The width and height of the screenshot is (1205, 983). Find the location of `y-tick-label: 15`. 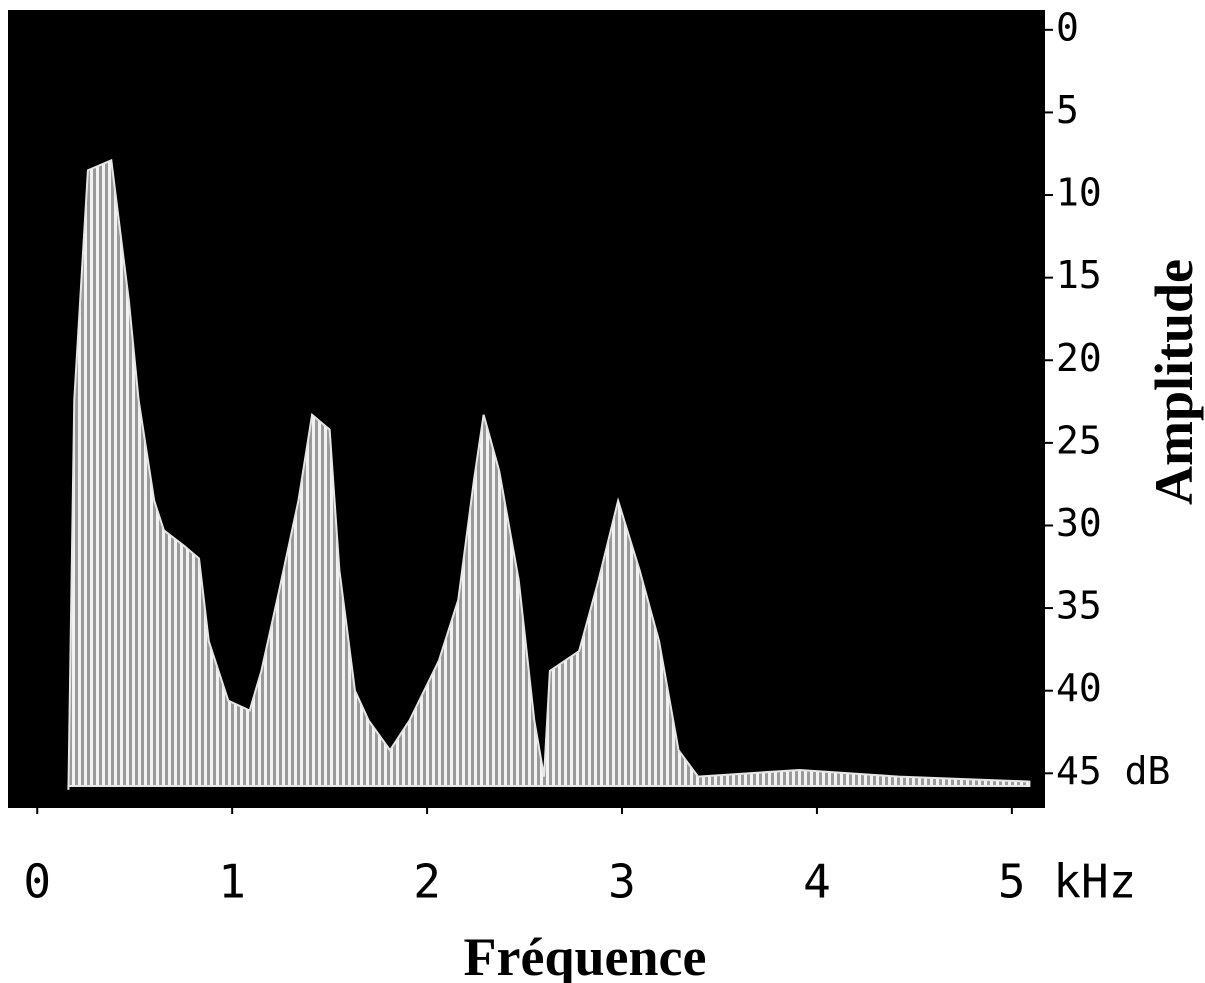

y-tick-label: 15 is located at coordinates (1079, 275).